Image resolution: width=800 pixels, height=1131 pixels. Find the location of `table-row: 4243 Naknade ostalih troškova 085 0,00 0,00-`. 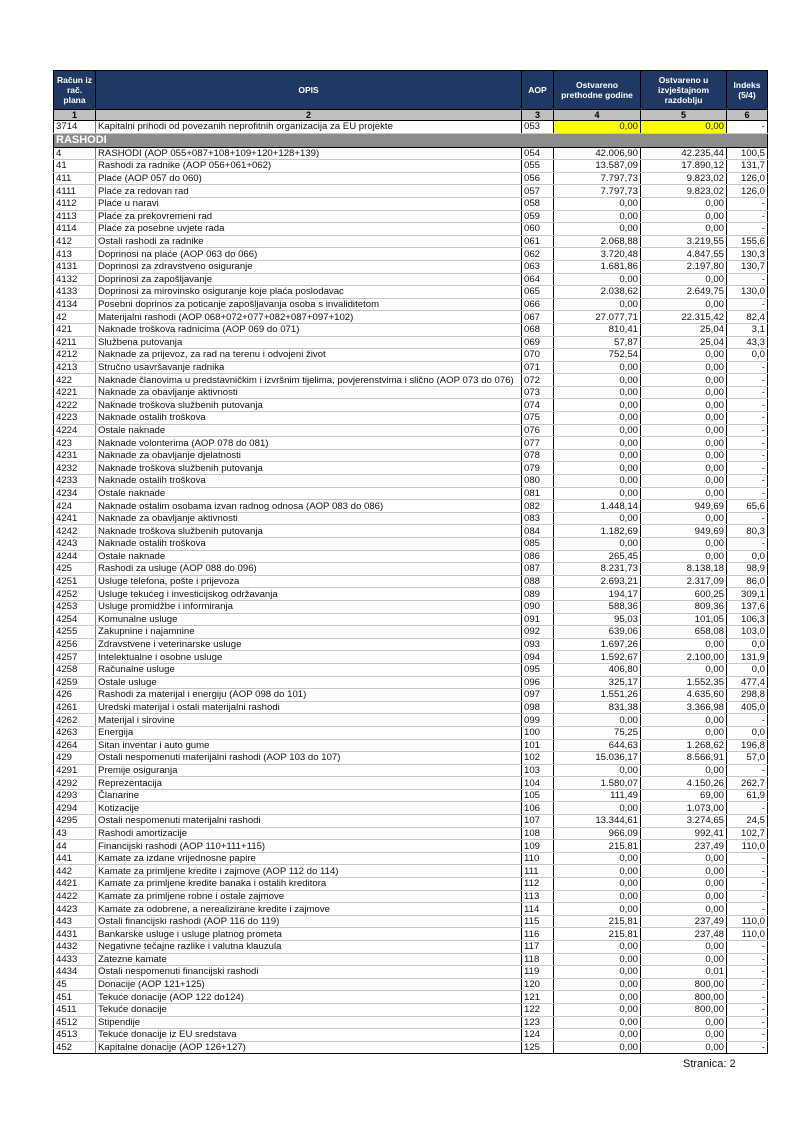

table-row: 4243 Naknade ostalih troškova 085 0,00 0,00- is located at coordinates (410, 544).